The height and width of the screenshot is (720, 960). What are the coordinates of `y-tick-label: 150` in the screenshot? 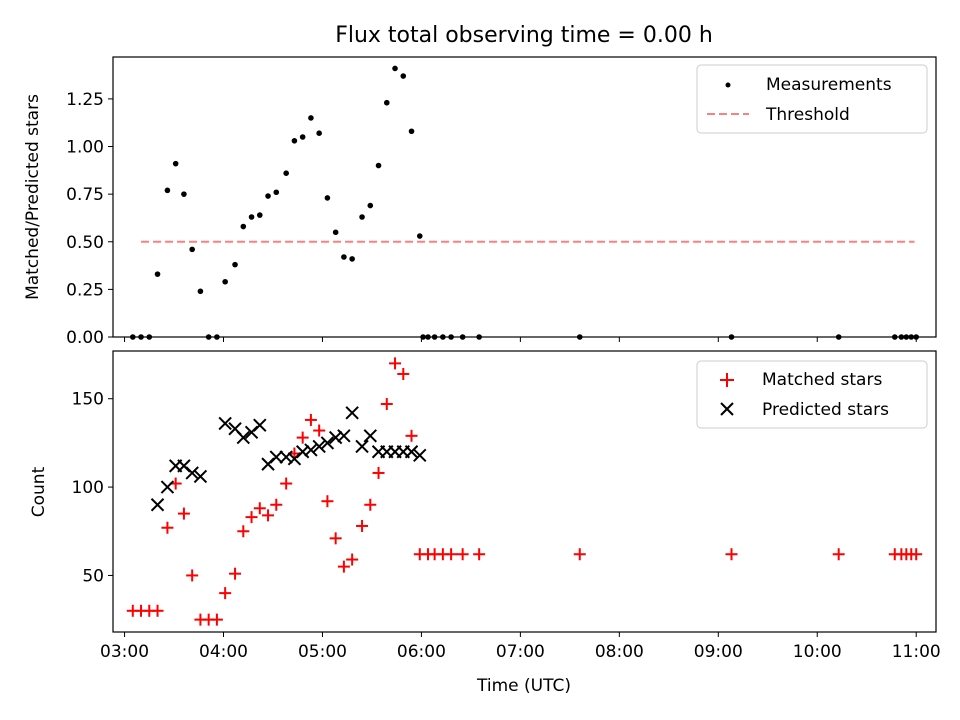 It's located at (88, 400).